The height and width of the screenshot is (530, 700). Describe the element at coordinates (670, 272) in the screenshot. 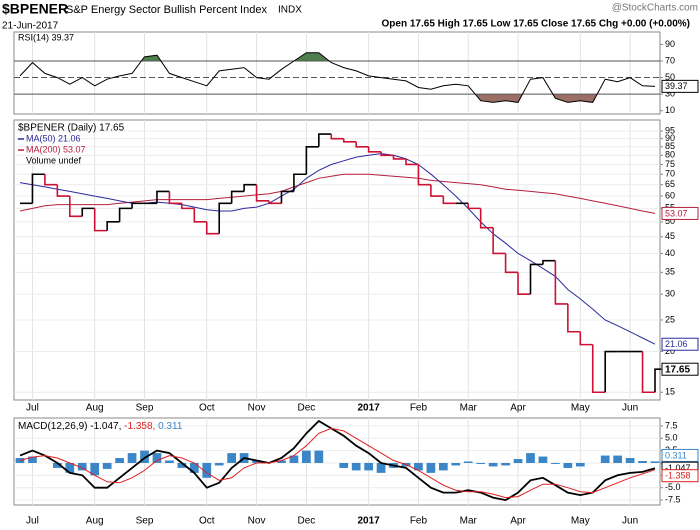

I see `y-tick-label: 35` at that location.